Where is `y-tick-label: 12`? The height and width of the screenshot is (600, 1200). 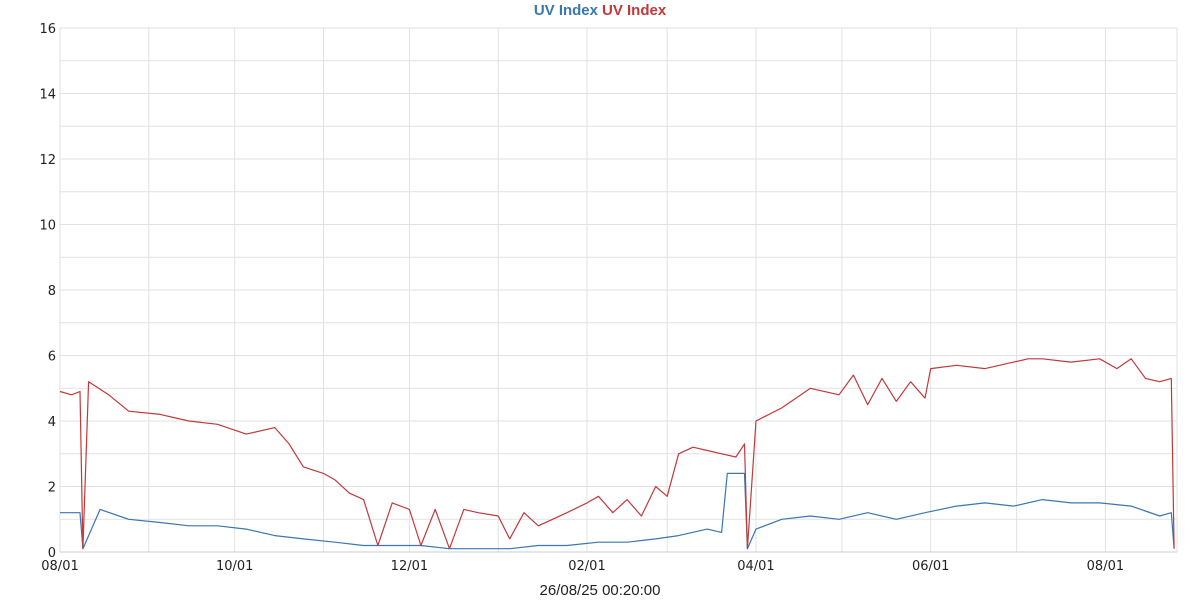
y-tick-label: 12 is located at coordinates (47, 160).